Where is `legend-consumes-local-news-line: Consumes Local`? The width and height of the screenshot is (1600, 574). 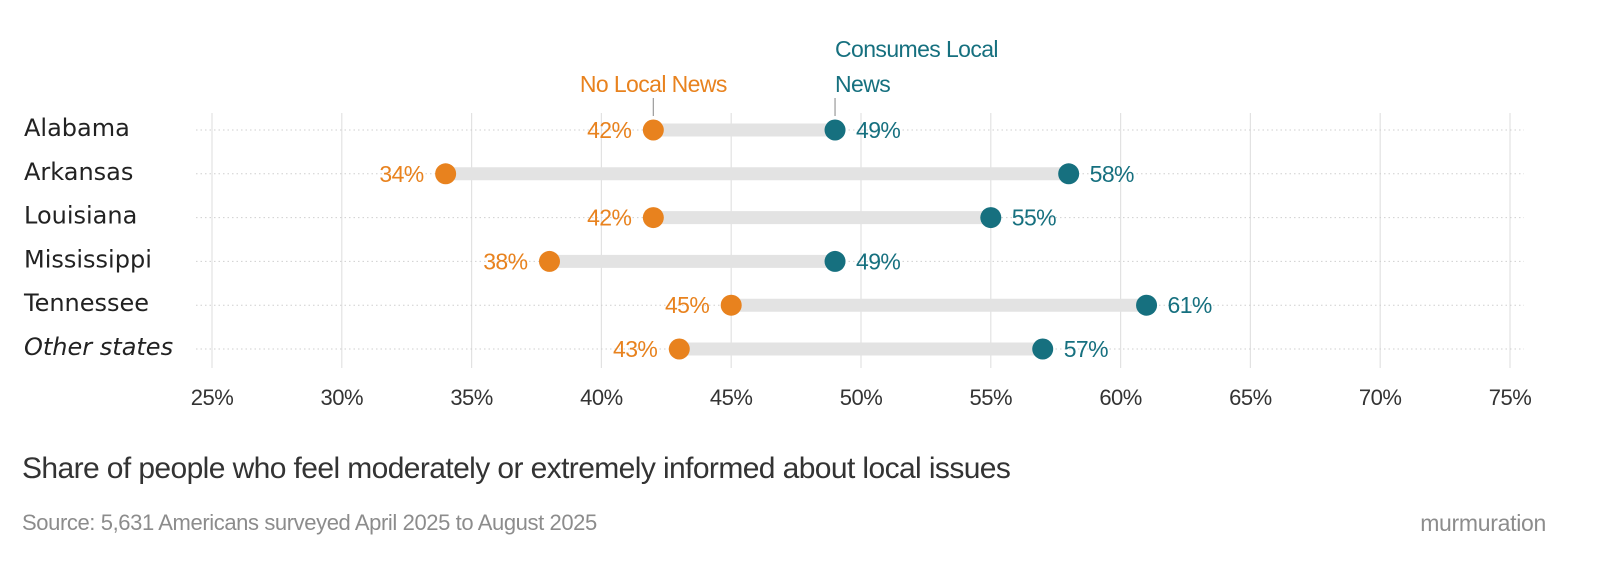 legend-consumes-local-news-line: Consumes Local is located at coordinates (916, 49).